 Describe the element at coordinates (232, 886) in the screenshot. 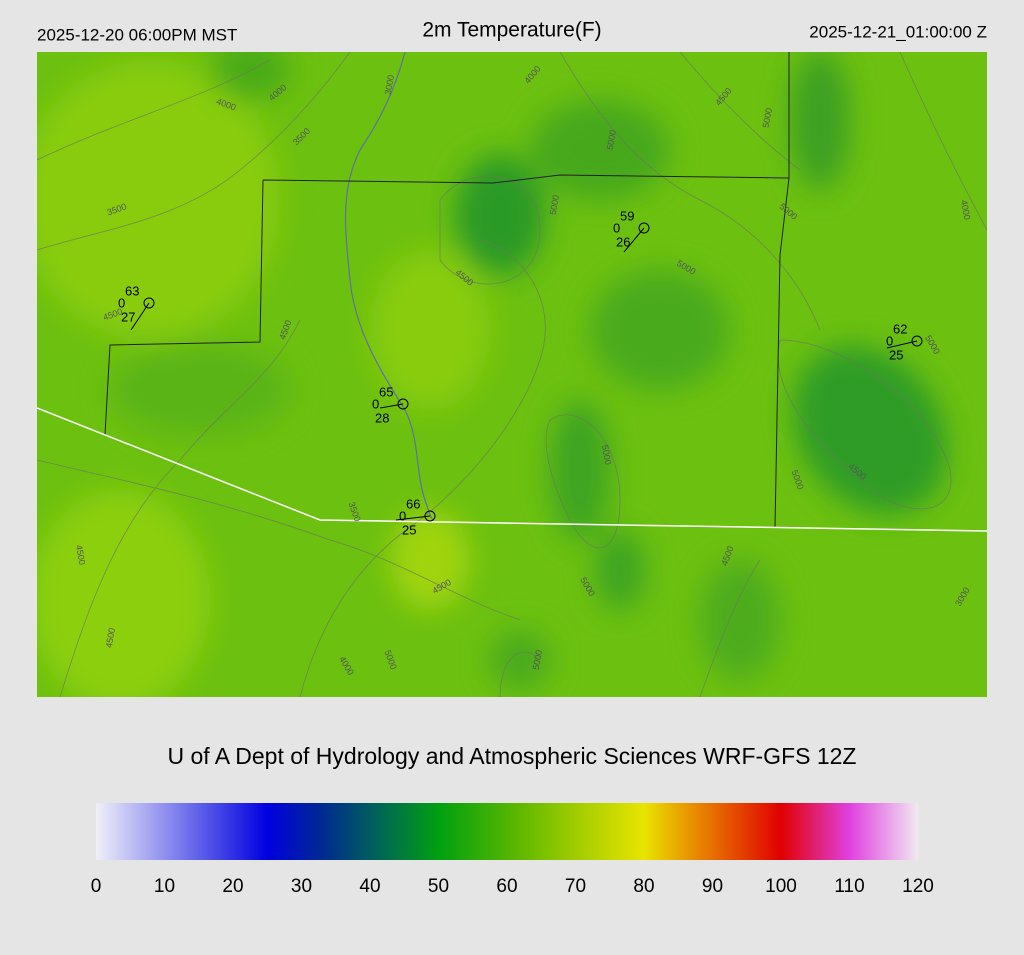

I see `colorbar-tick-label: 20` at that location.